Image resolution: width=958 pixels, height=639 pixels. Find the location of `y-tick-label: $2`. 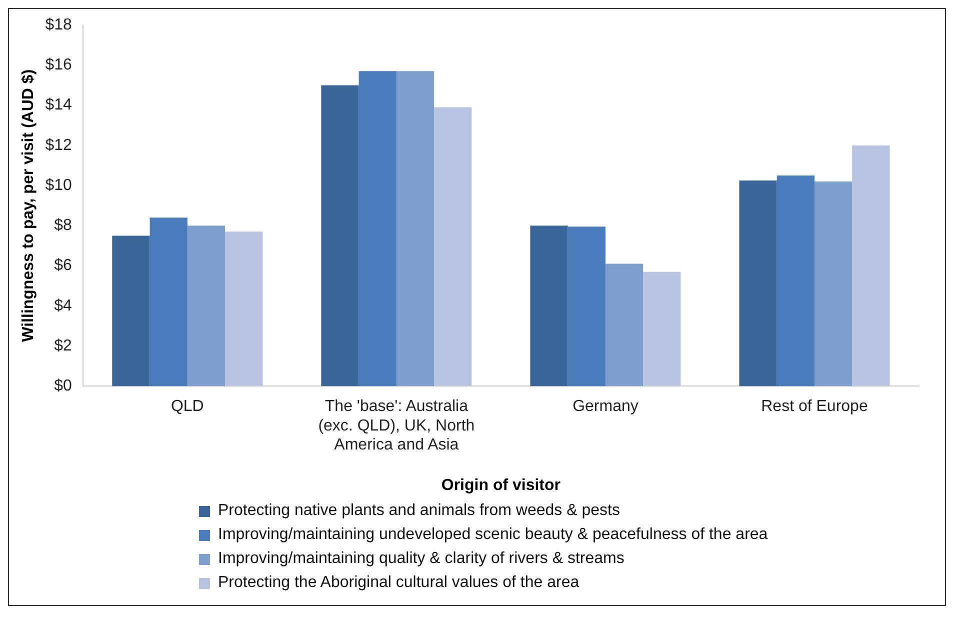

y-tick-label: $2 is located at coordinates (63, 345).